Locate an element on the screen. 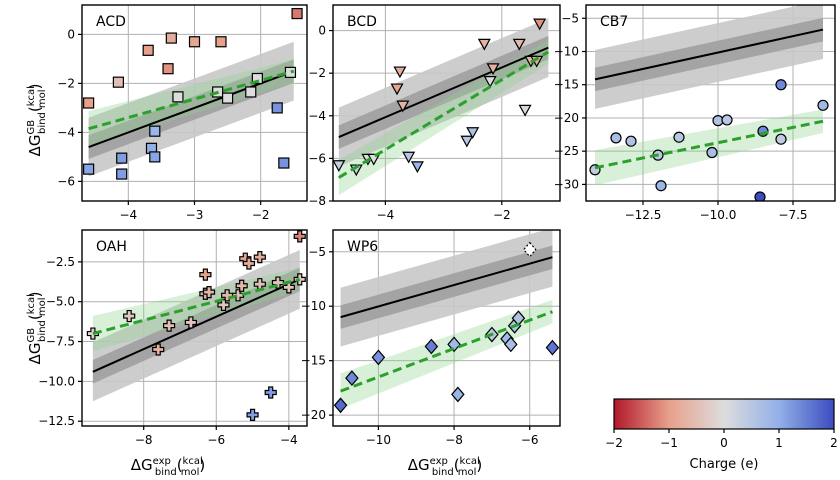  colorbar-tick-label: −1 is located at coordinates (669, 443).